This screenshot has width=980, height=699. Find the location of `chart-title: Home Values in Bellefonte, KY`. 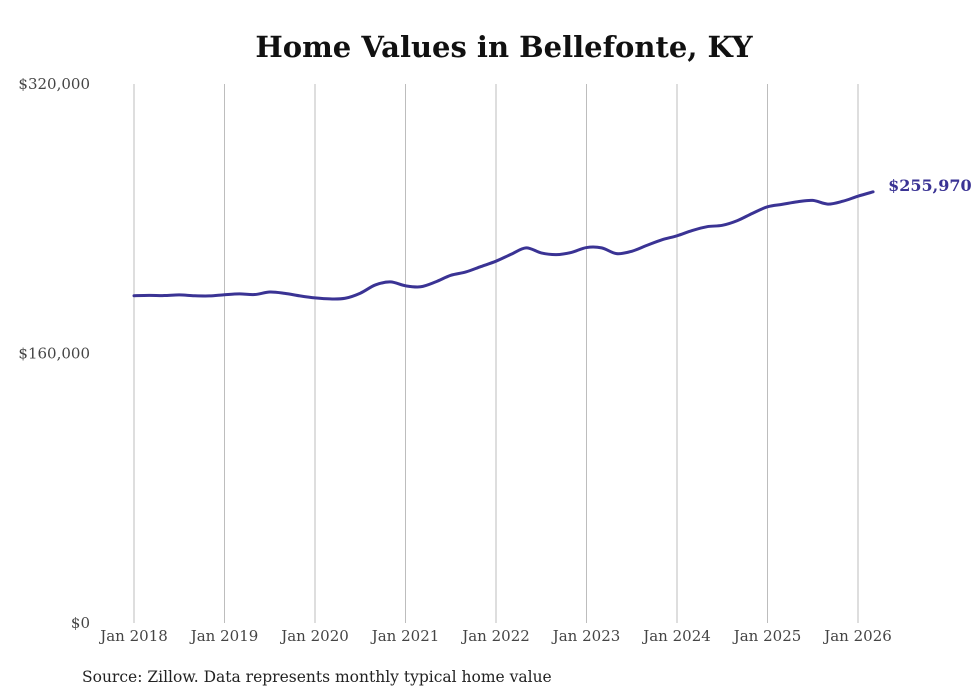

chart-title: Home Values in Bellefonte, KY is located at coordinates (504, 47).